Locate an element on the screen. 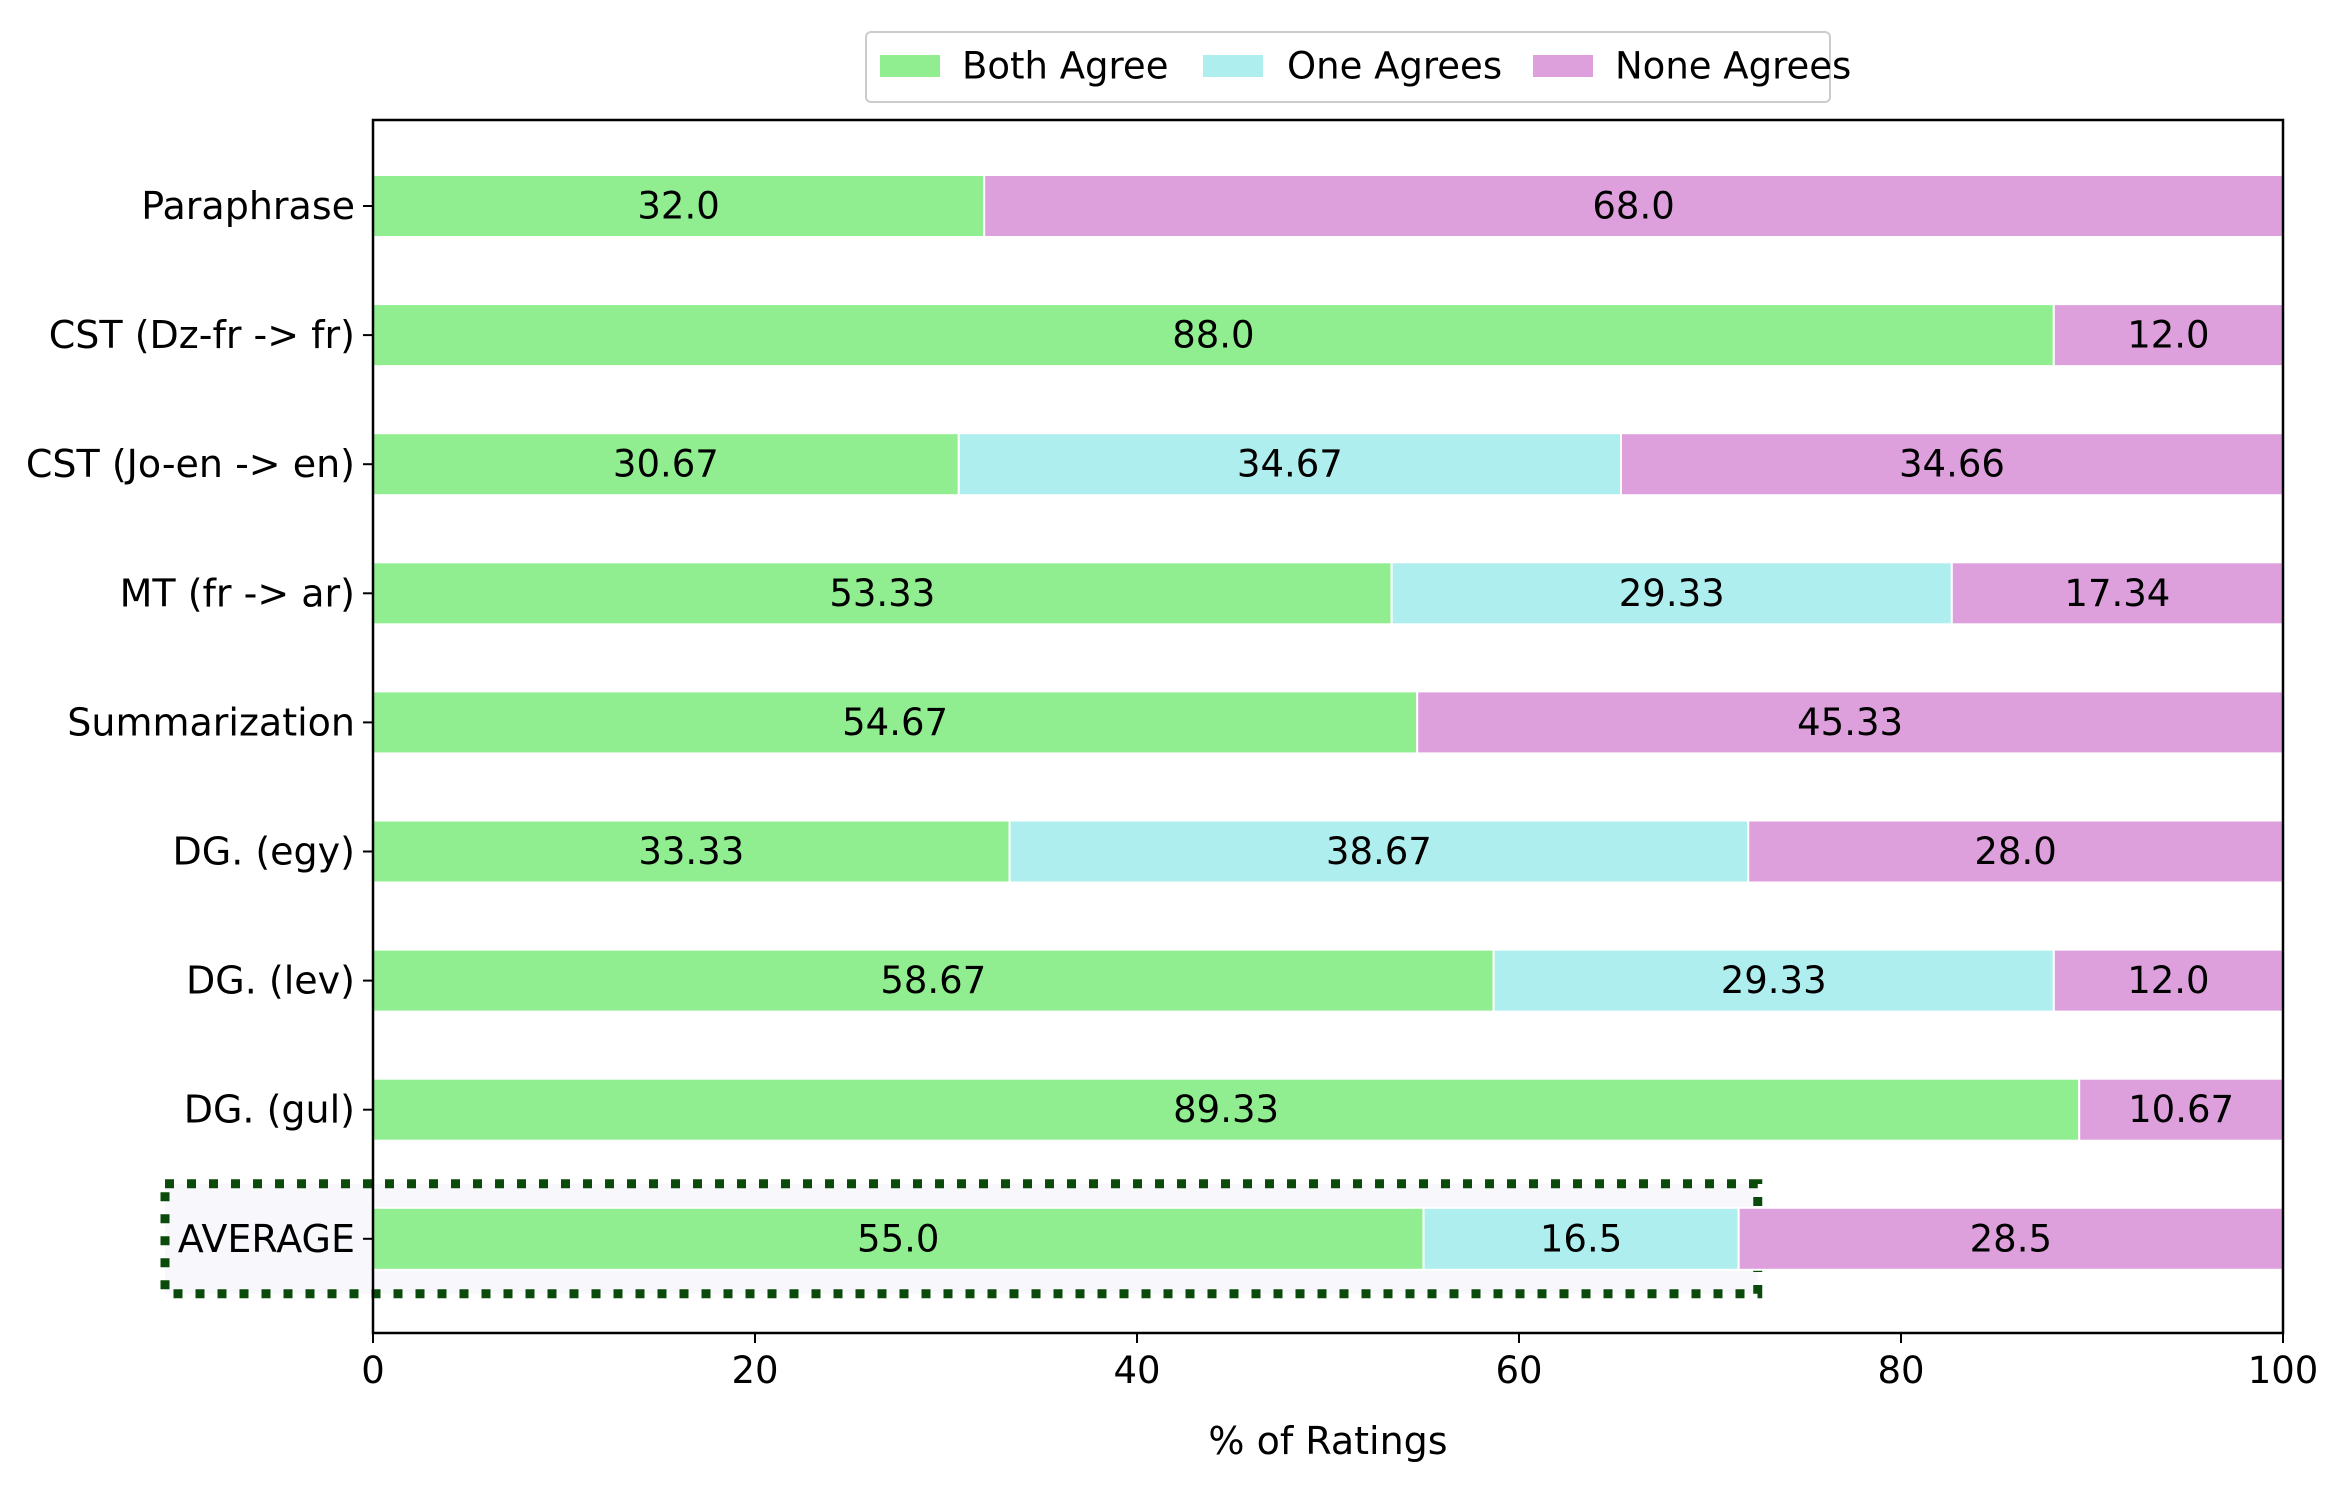  legend-swatch-both-agree is located at coordinates (910, 66).